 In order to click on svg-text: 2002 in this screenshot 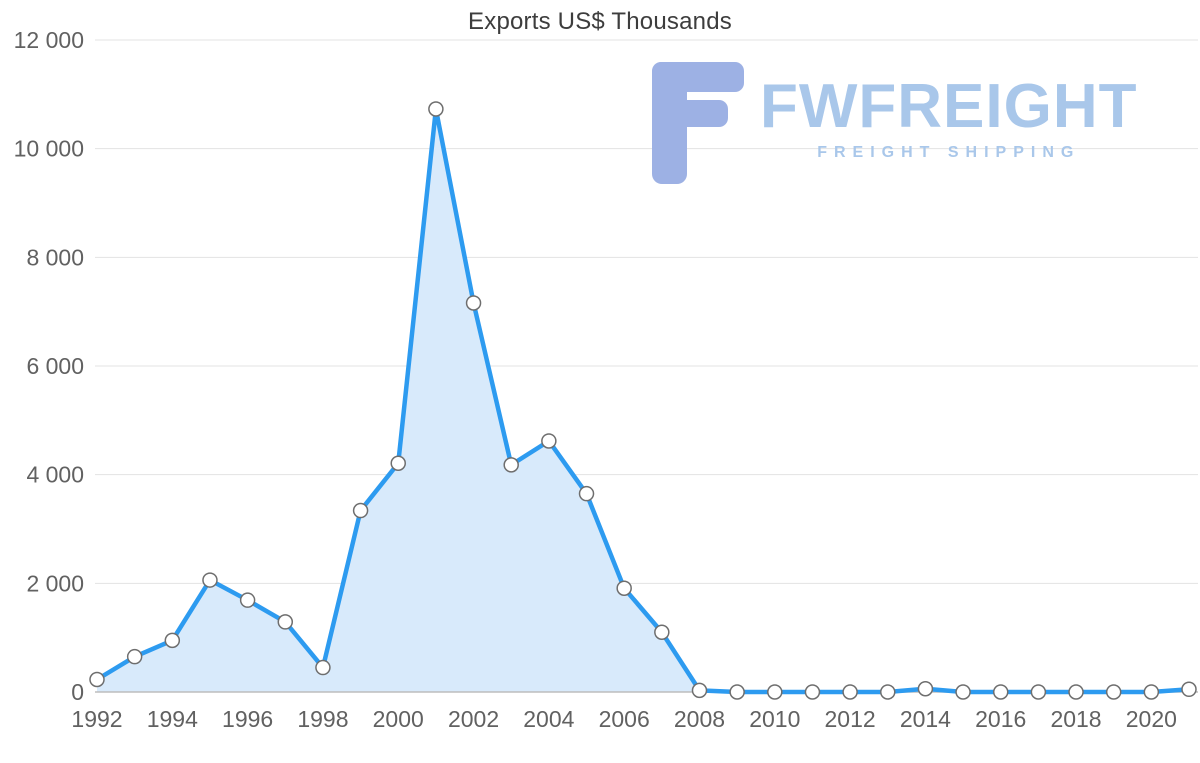, I will do `click(473, 719)`.